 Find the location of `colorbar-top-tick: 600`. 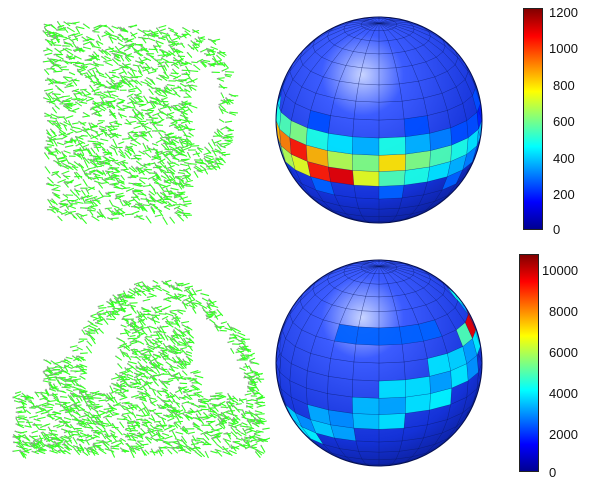

colorbar-top-tick: 600 is located at coordinates (564, 121).